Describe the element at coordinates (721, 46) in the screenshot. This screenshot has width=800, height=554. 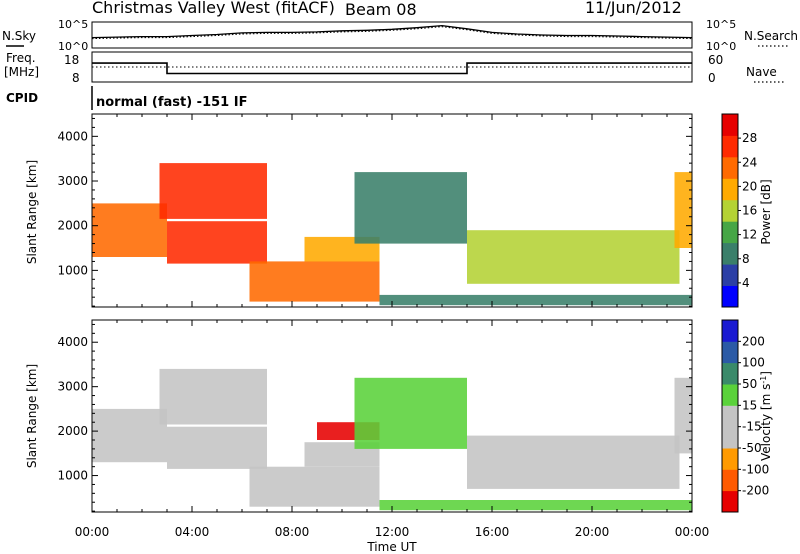
I see `noise-tick-right-bottom: 10^0` at that location.